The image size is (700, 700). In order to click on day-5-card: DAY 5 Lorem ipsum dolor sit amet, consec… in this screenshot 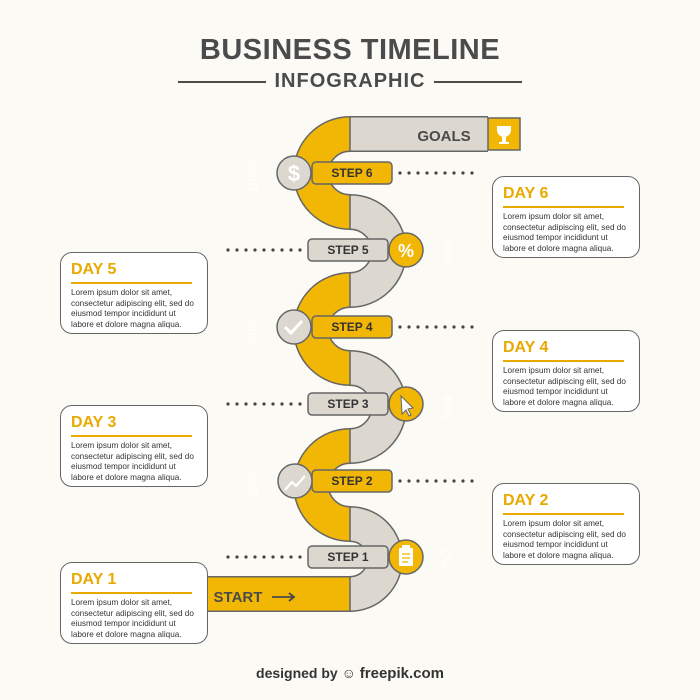, I will do `click(134, 293)`.